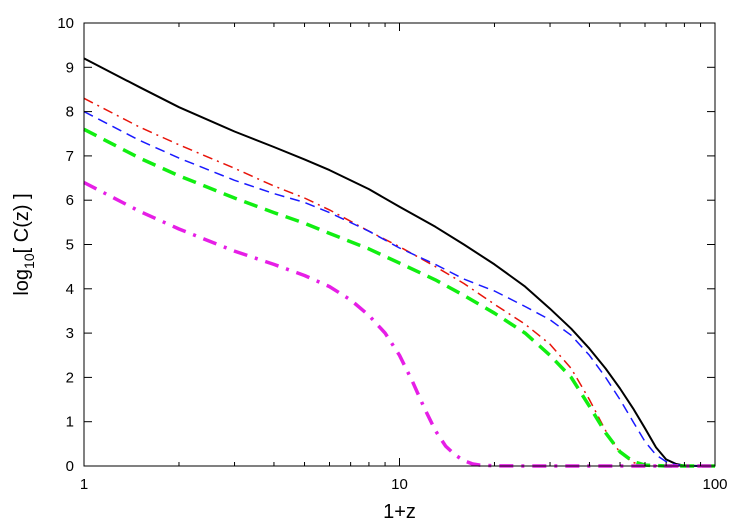  Describe the element at coordinates (714, 484) in the screenshot. I see `x-tick-label: 100` at that location.